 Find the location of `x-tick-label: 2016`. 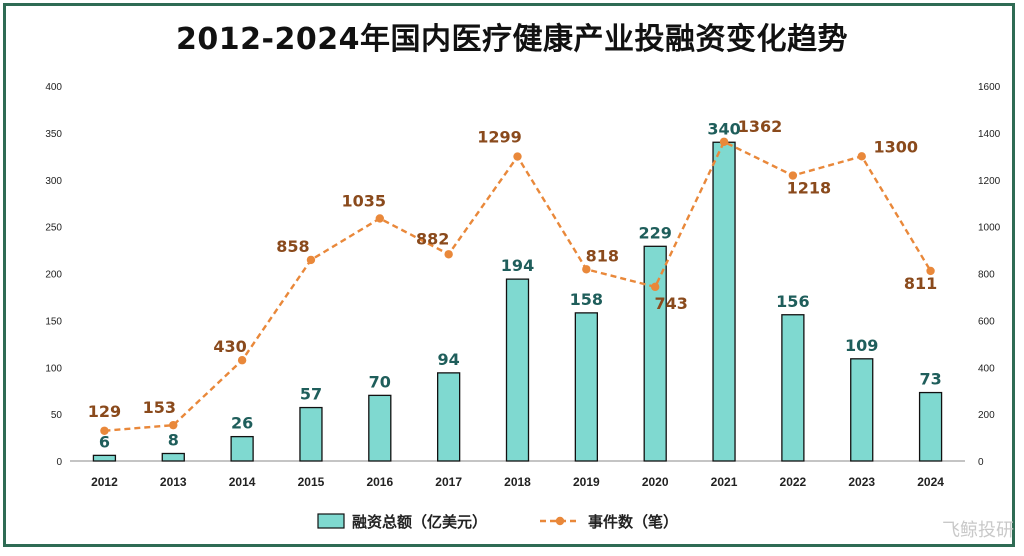

x-tick-label: 2016 is located at coordinates (379, 482).